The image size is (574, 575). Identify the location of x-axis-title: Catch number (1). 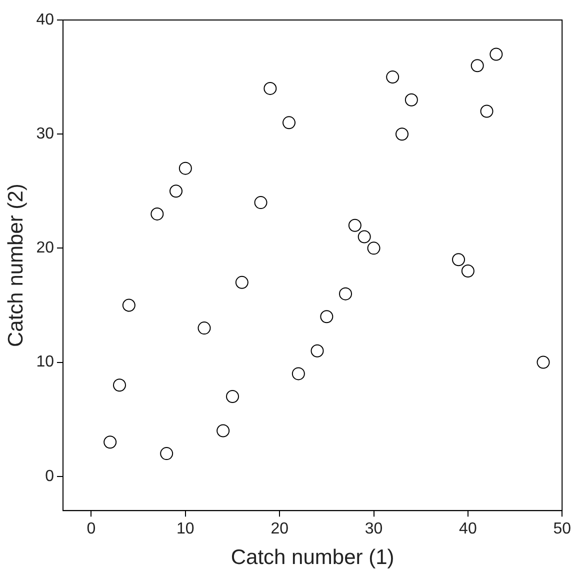
(312, 558).